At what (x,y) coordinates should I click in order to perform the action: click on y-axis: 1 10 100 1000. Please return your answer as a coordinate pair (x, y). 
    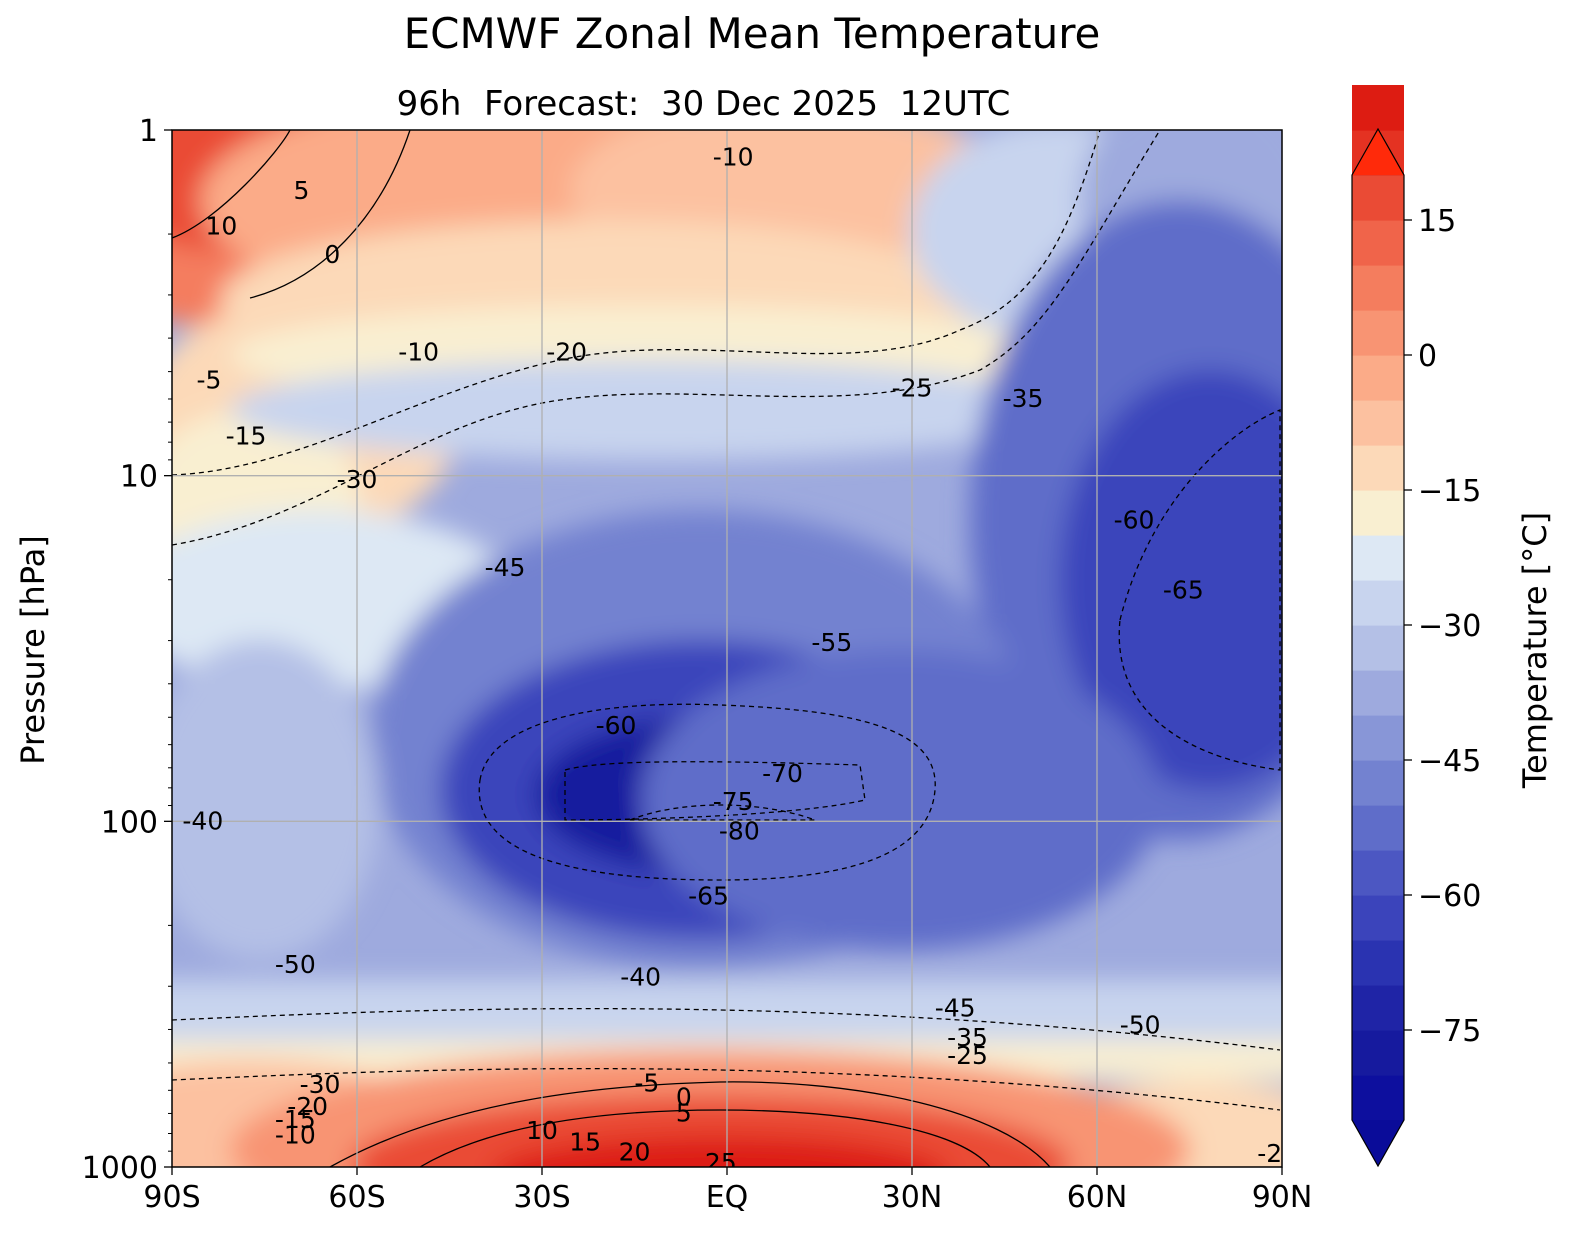
    Looking at the image, I should click on (127, 650).